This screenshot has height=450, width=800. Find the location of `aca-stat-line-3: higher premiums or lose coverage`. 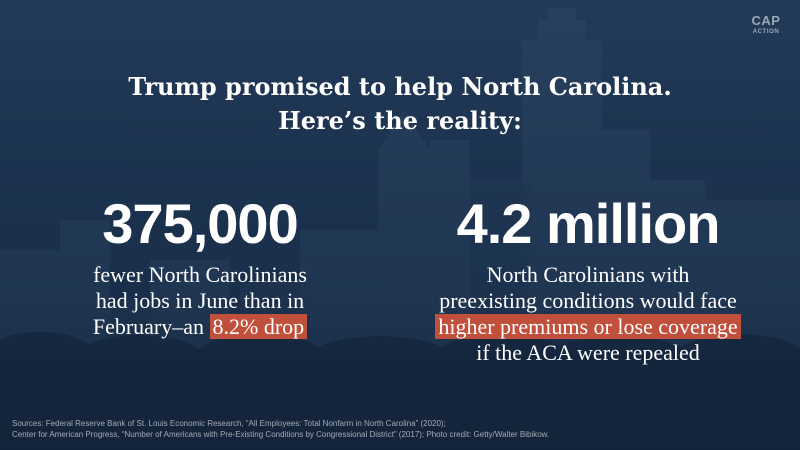

aca-stat-line-3: higher premiums or lose coverage is located at coordinates (588, 327).